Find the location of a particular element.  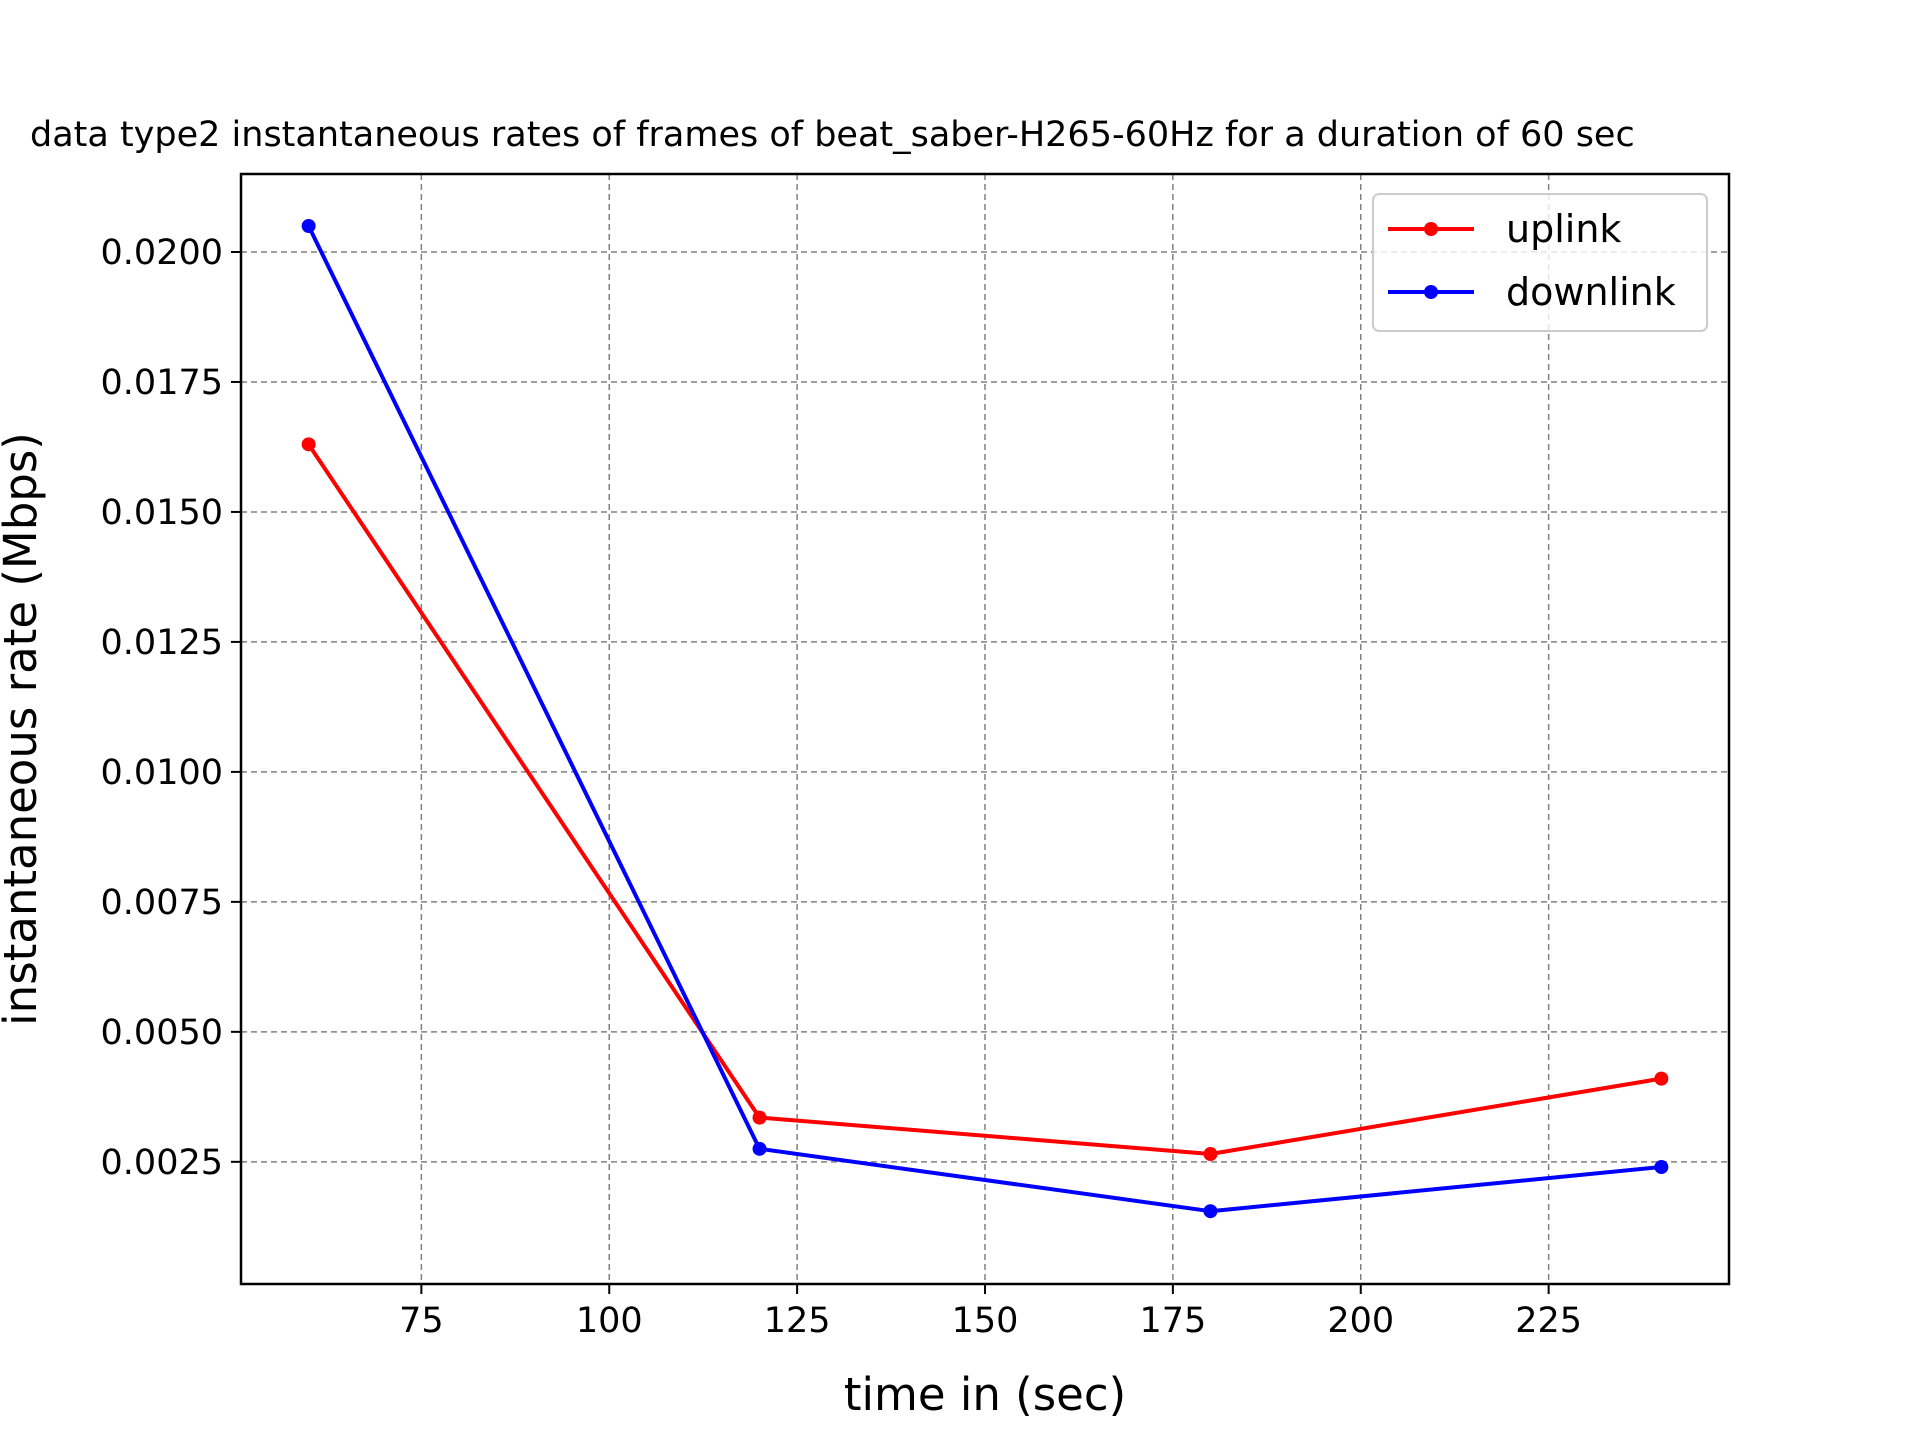

x-axis: 75 100 125 150 175 200 225 is located at coordinates (990, 1312).